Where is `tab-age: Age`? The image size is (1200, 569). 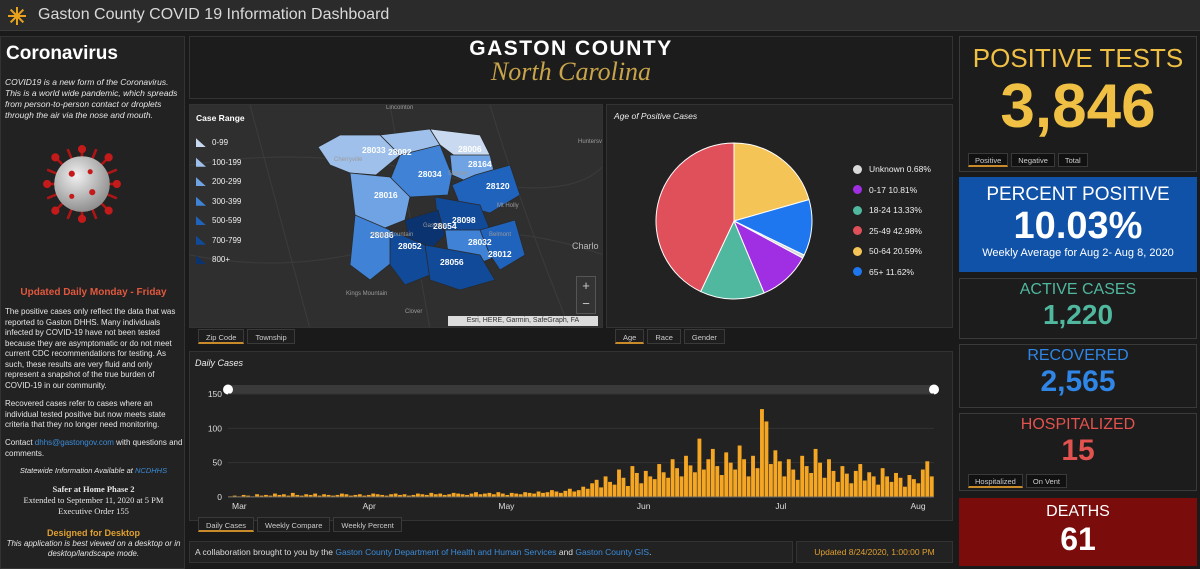
tab-age: Age is located at coordinates (630, 336).